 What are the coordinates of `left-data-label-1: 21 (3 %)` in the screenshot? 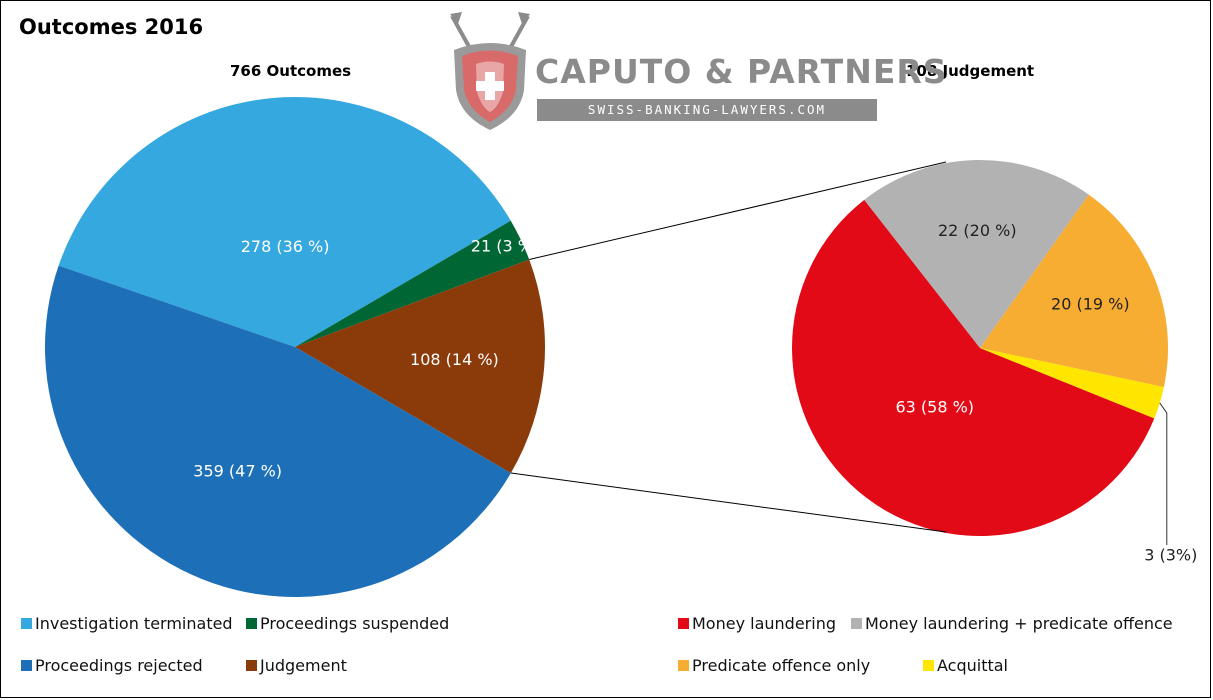 It's located at (505, 246).